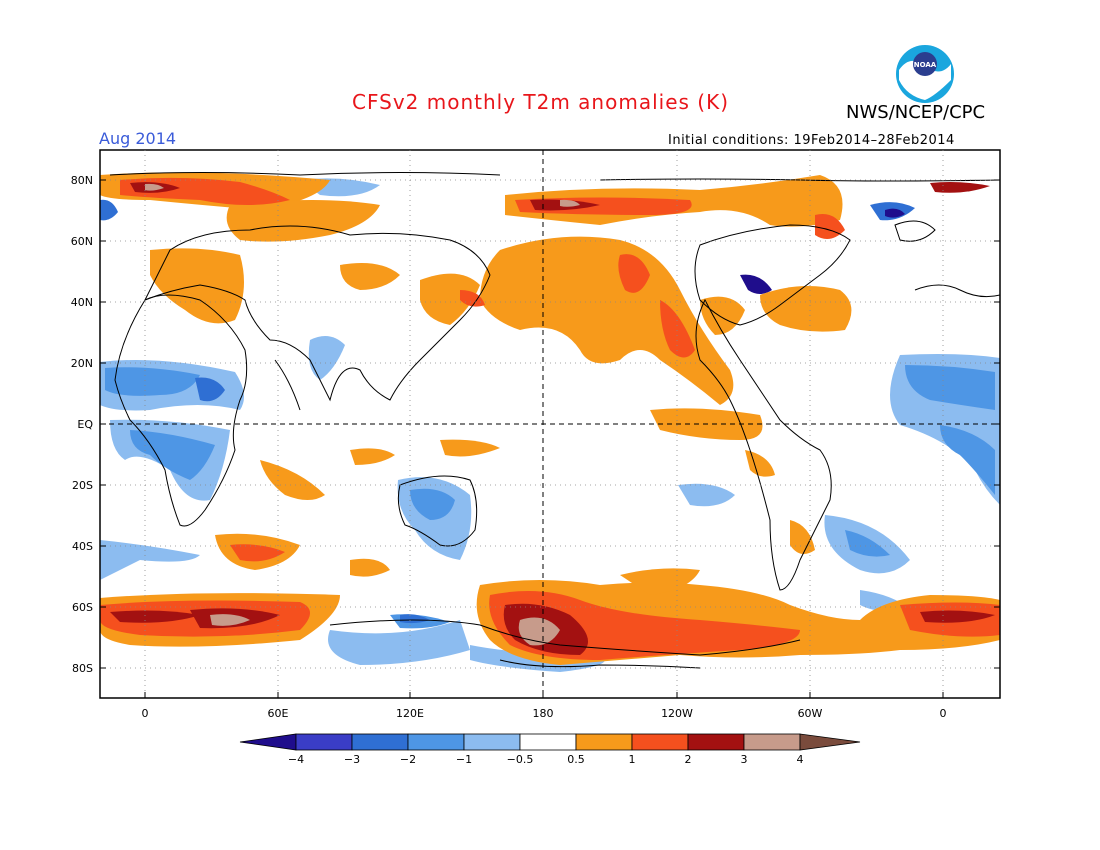  What do you see at coordinates (810, 713) in the screenshot?
I see `lon-label: 60W` at bounding box center [810, 713].